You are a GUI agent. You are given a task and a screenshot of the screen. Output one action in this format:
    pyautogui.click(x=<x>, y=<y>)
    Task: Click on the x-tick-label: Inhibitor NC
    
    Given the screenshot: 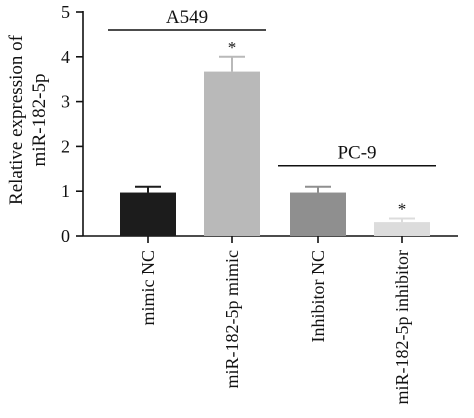 What is the action you would take?
    pyautogui.click(x=318, y=296)
    